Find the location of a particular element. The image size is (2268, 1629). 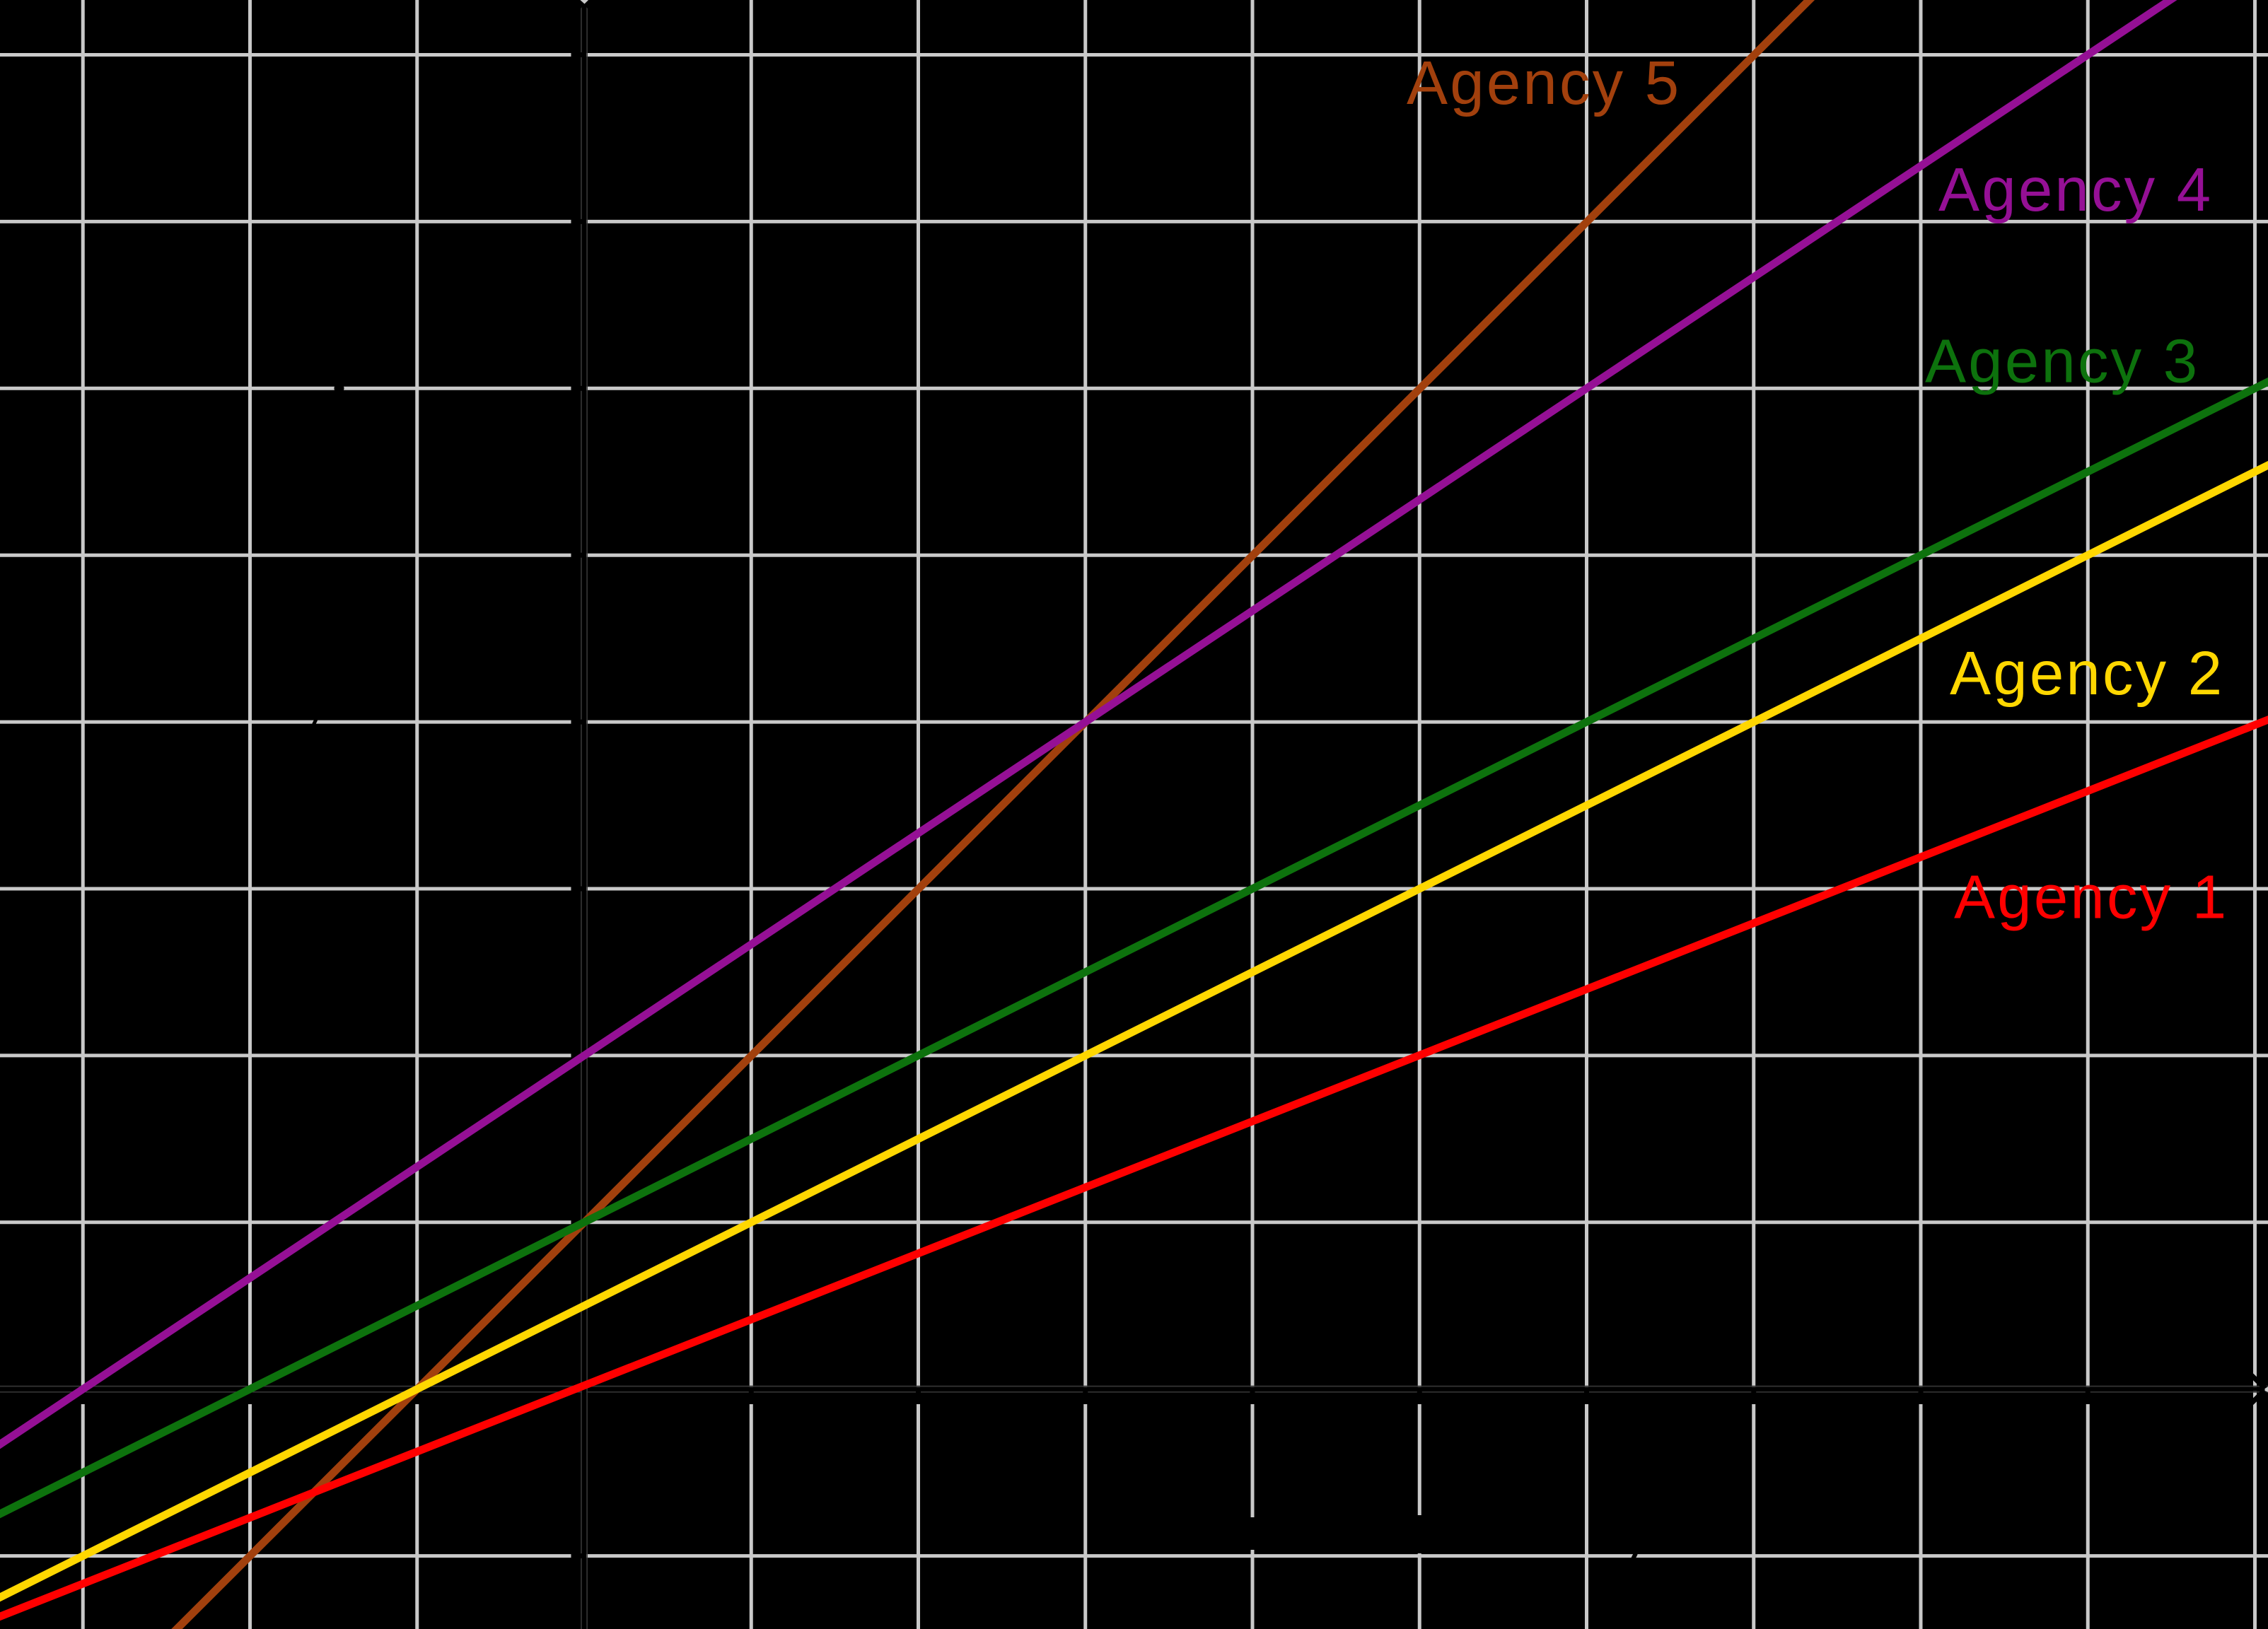

svg-text: Agency 5 is located at coordinates (1544, 83).